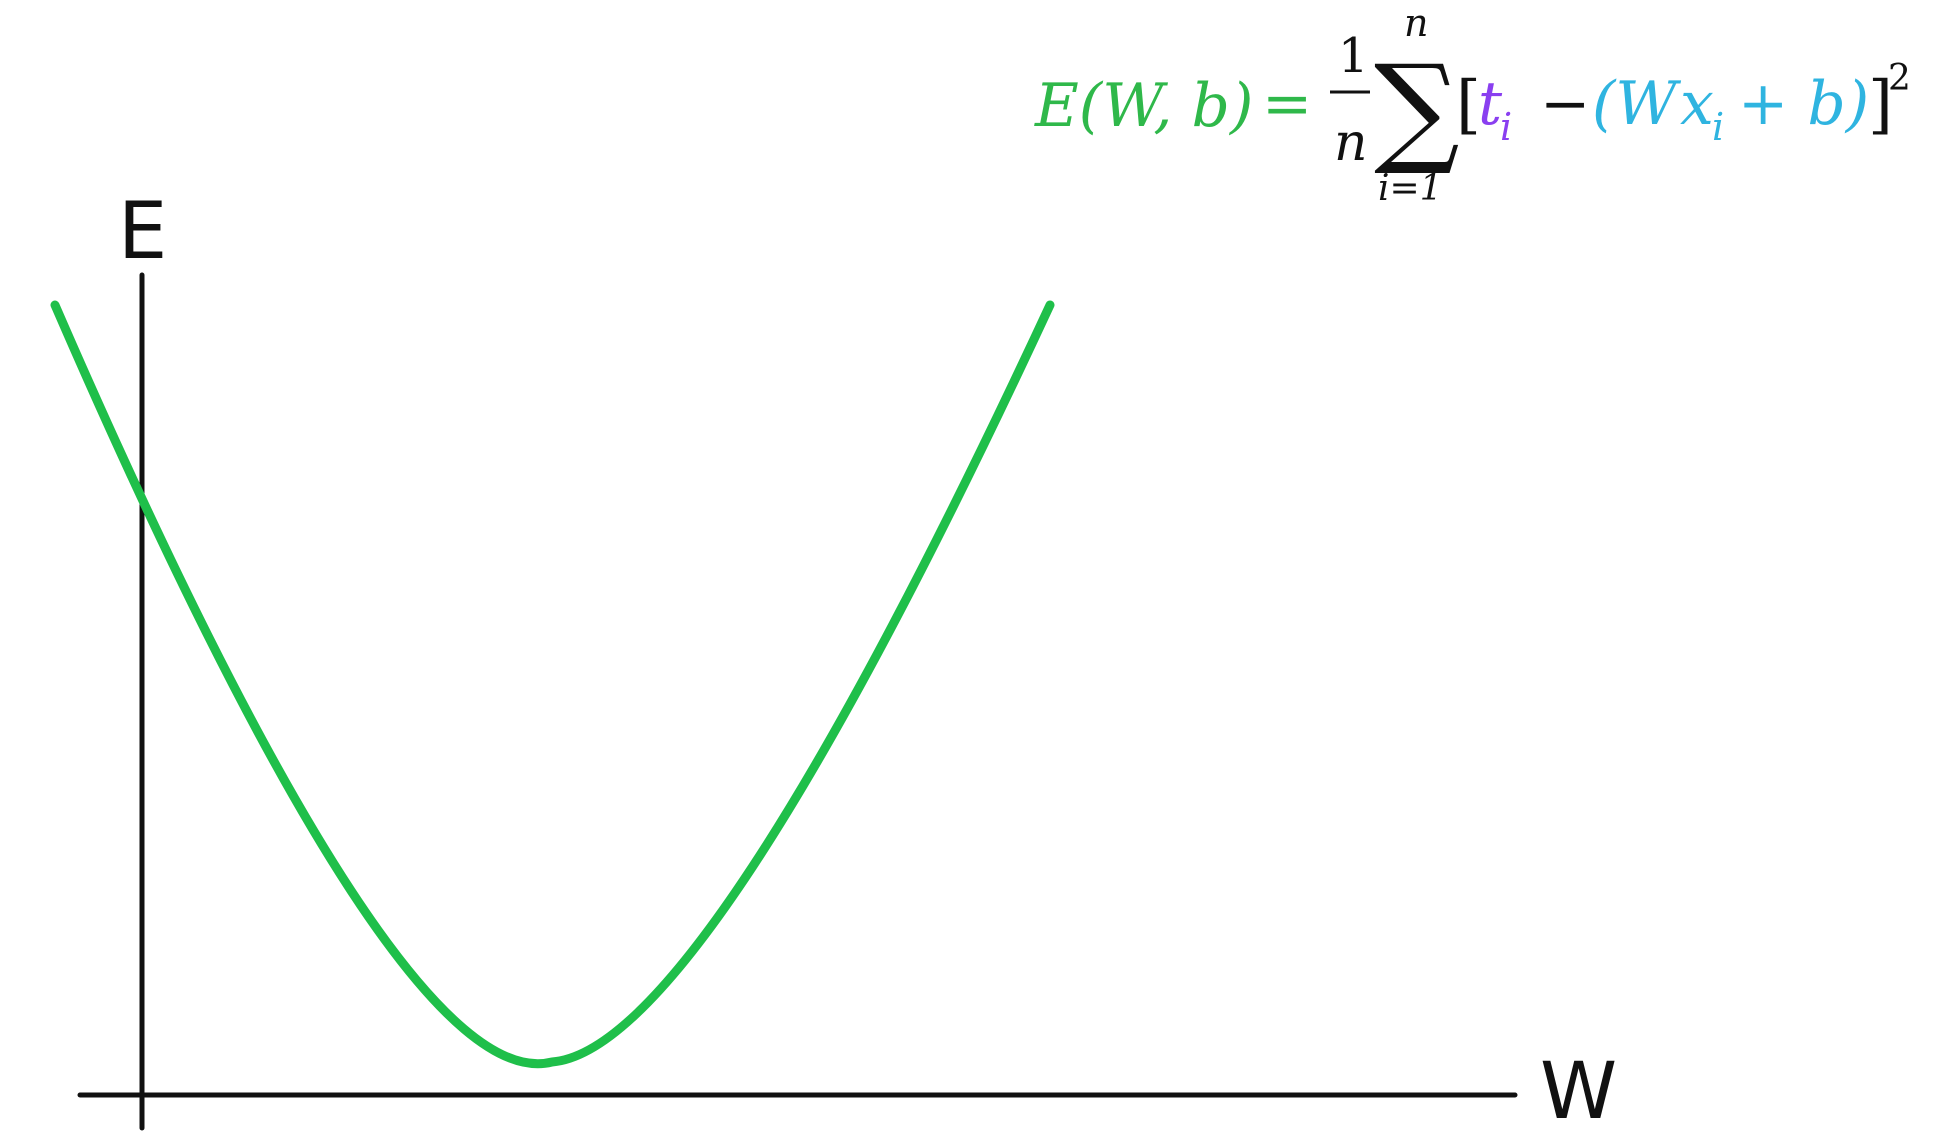 Image resolution: width=1960 pixels, height=1142 pixels. Describe the element at coordinates (1578, 1092) in the screenshot. I see `x-axis-label: W` at that location.